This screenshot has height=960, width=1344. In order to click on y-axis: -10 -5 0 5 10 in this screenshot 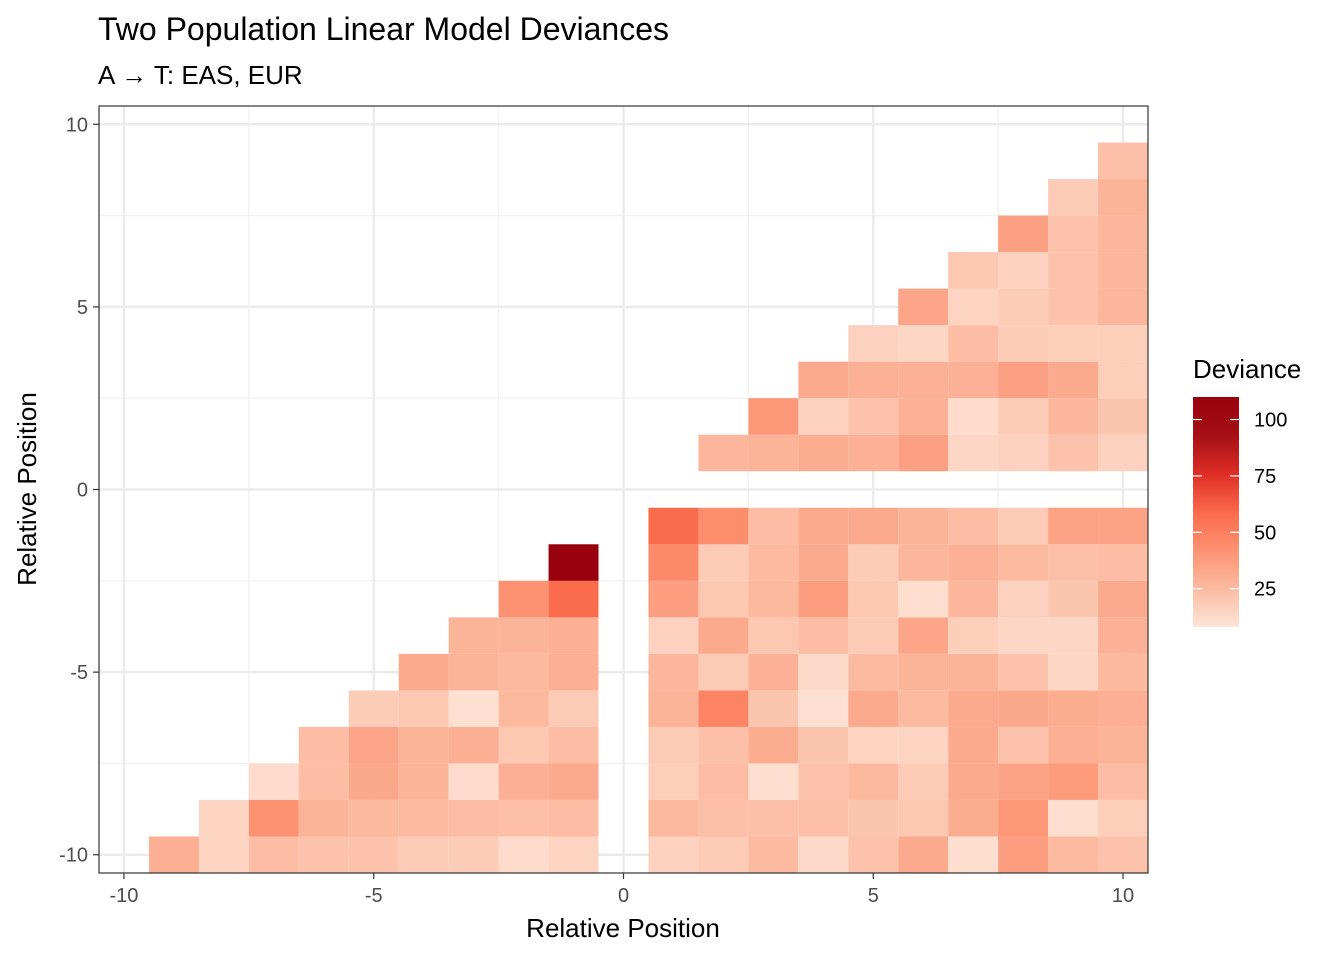, I will do `click(79, 490)`.